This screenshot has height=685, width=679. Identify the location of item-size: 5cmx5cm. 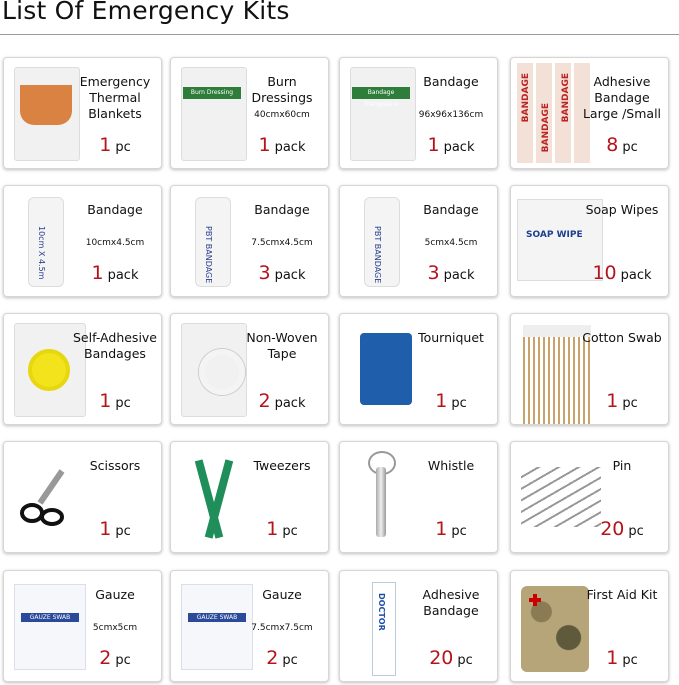
(115, 628).